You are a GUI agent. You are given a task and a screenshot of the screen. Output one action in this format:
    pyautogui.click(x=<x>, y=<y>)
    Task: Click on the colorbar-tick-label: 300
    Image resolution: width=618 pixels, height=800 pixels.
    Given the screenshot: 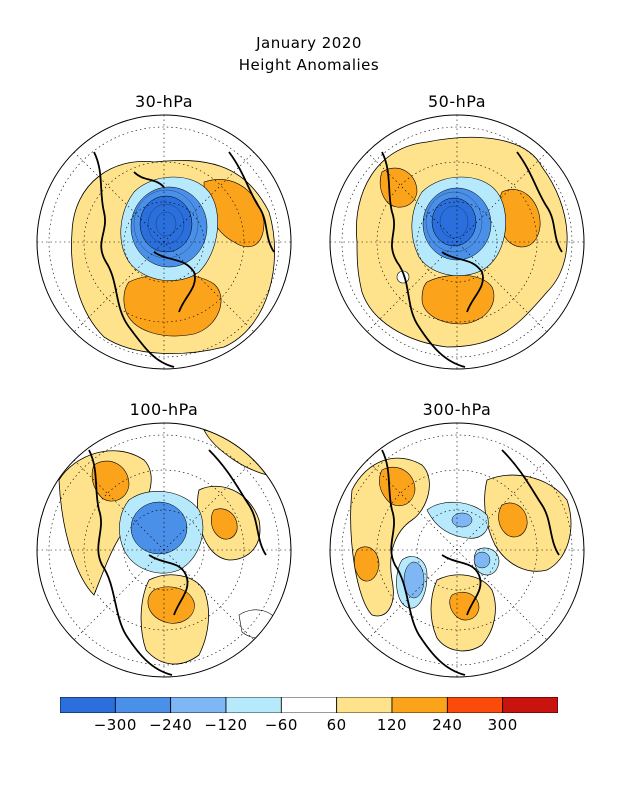 What is the action you would take?
    pyautogui.click(x=502, y=725)
    